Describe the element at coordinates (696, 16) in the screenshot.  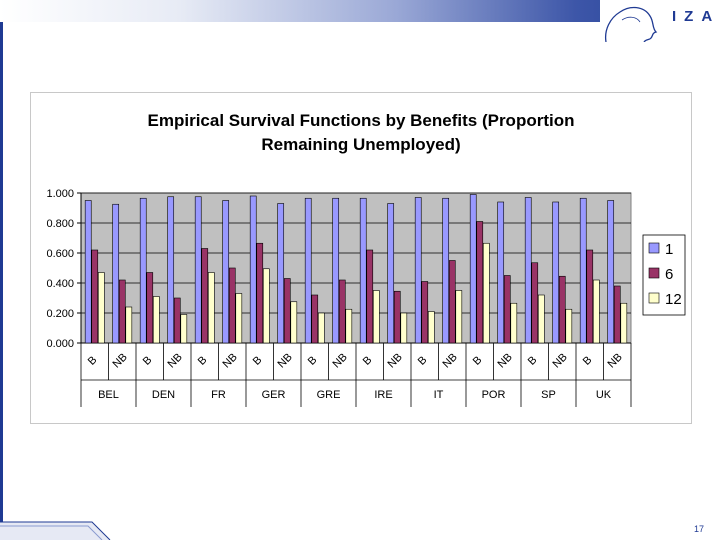
I see `logo-text: IZA` at that location.